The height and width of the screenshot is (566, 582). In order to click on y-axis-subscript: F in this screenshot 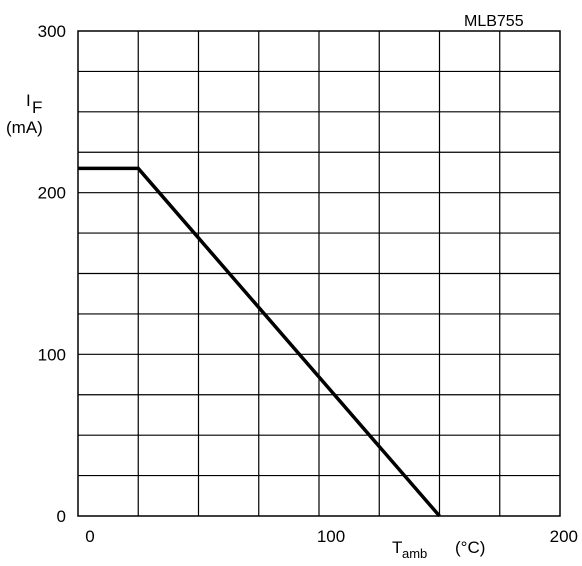, I will do `click(37, 107)`.